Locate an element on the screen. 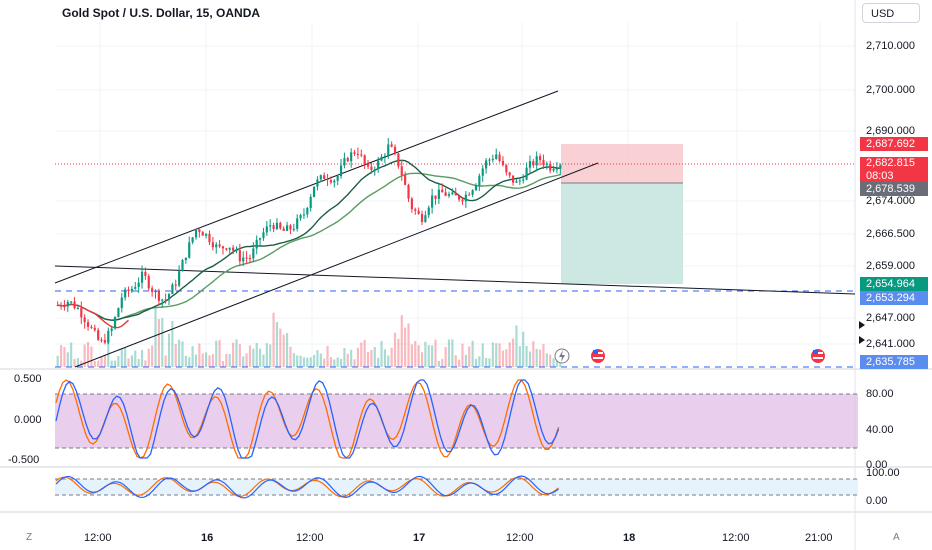 The image size is (932, 550). price-axis-label: 2,666.500 is located at coordinates (890, 234).